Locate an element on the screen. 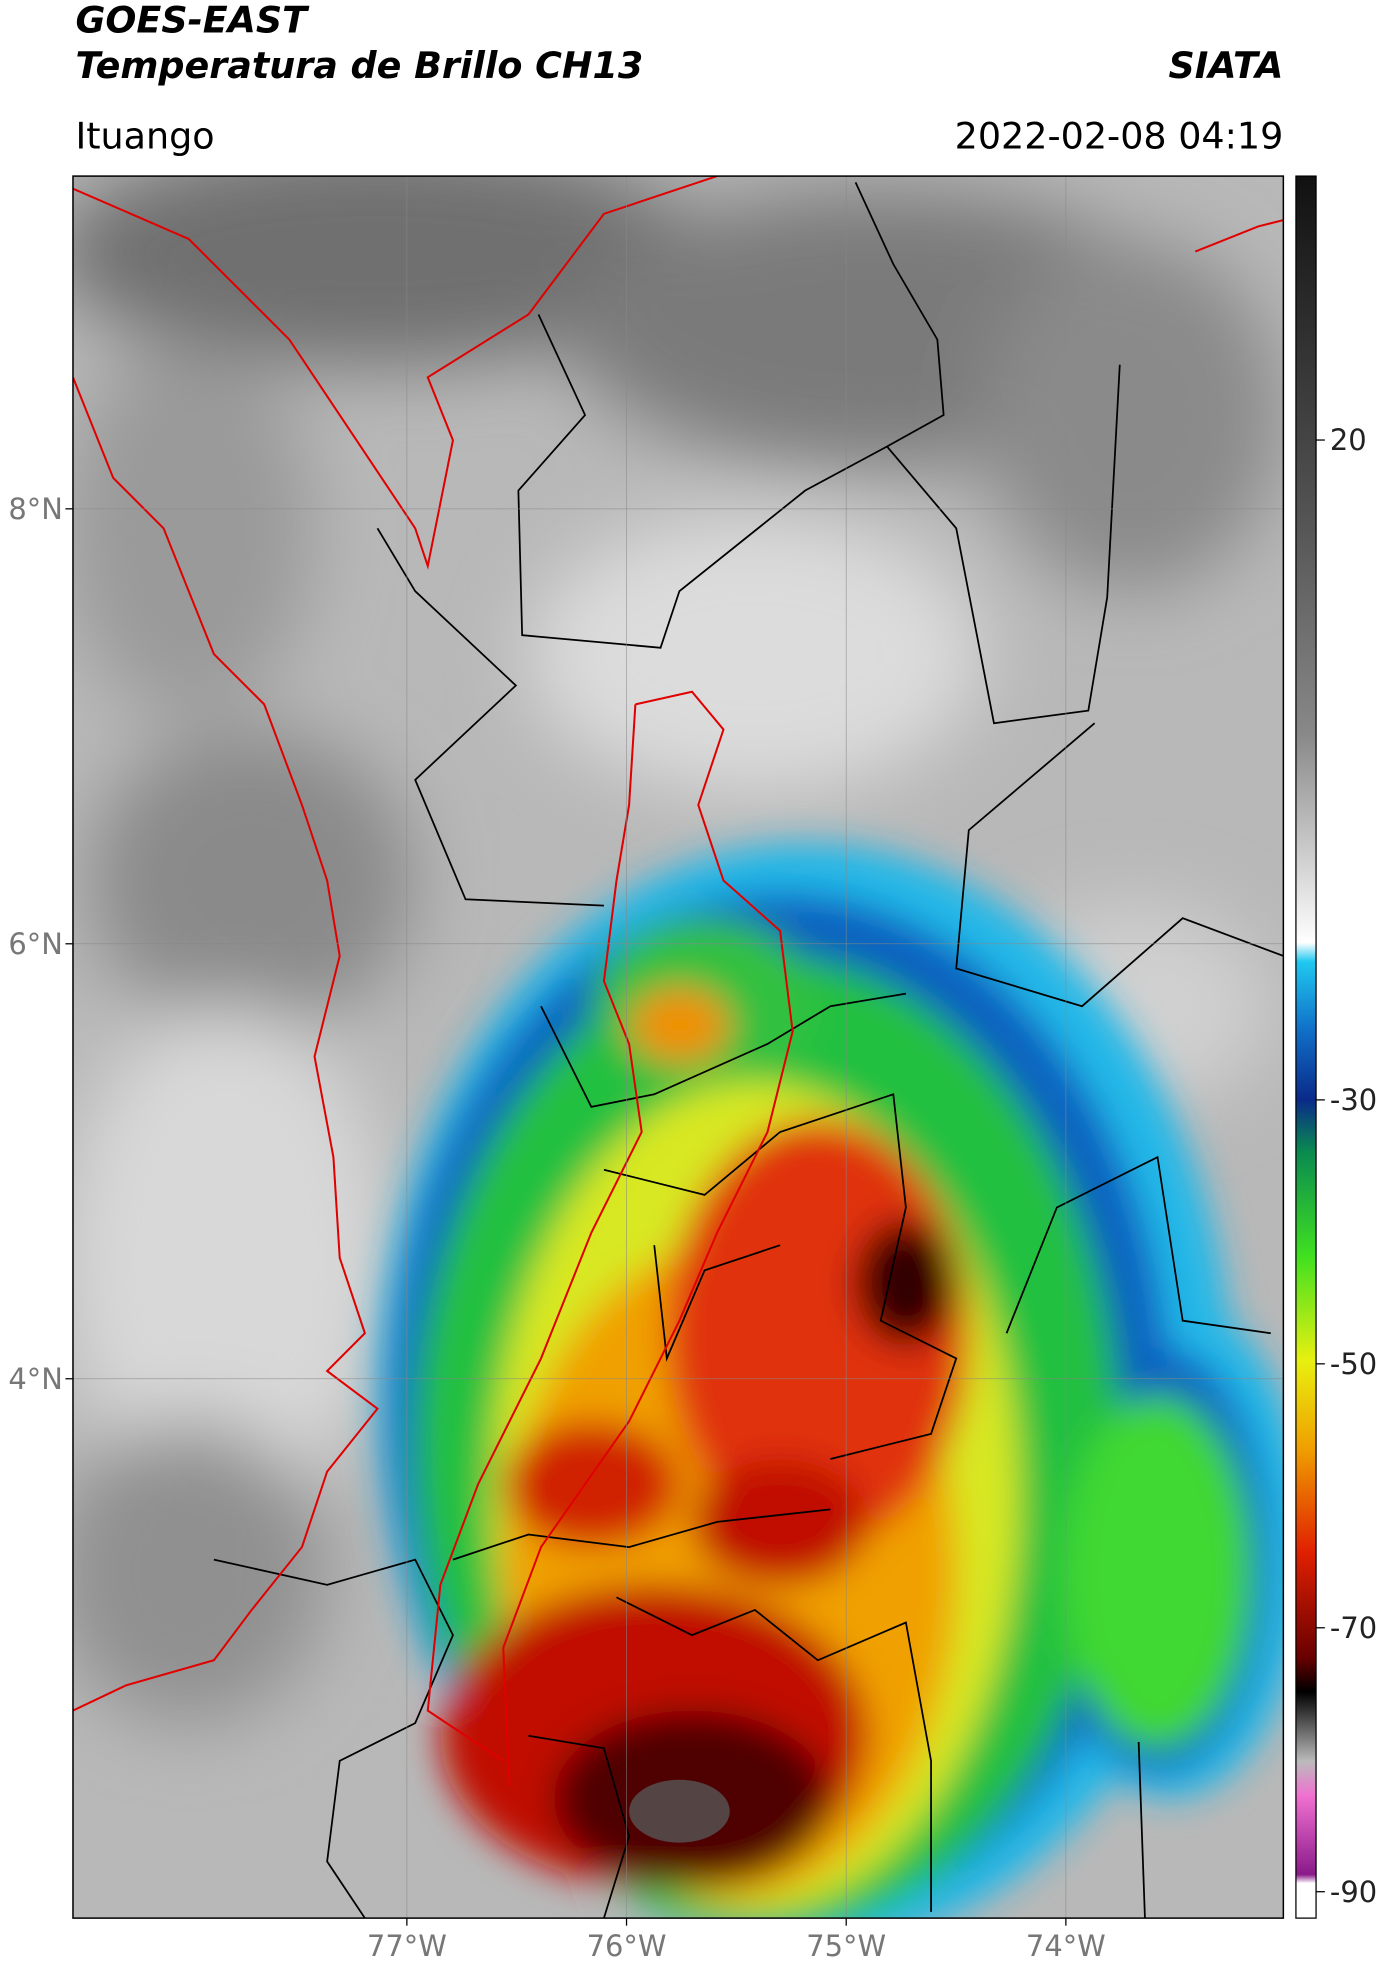 The width and height of the screenshot is (1384, 1981). colorbar-label: -70 is located at coordinates (1353, 1628).